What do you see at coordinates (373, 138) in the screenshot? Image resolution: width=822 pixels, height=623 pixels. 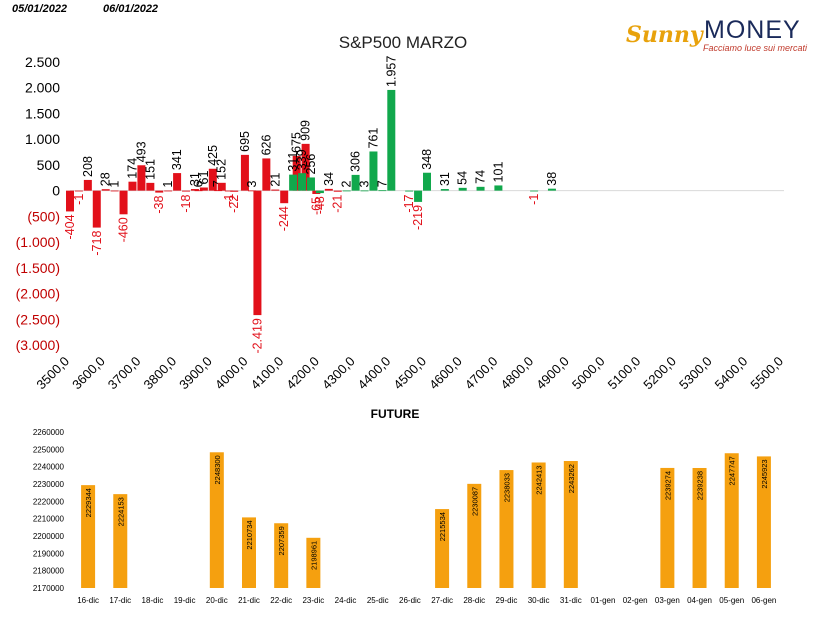 I see `data-label: 761` at bounding box center [373, 138].